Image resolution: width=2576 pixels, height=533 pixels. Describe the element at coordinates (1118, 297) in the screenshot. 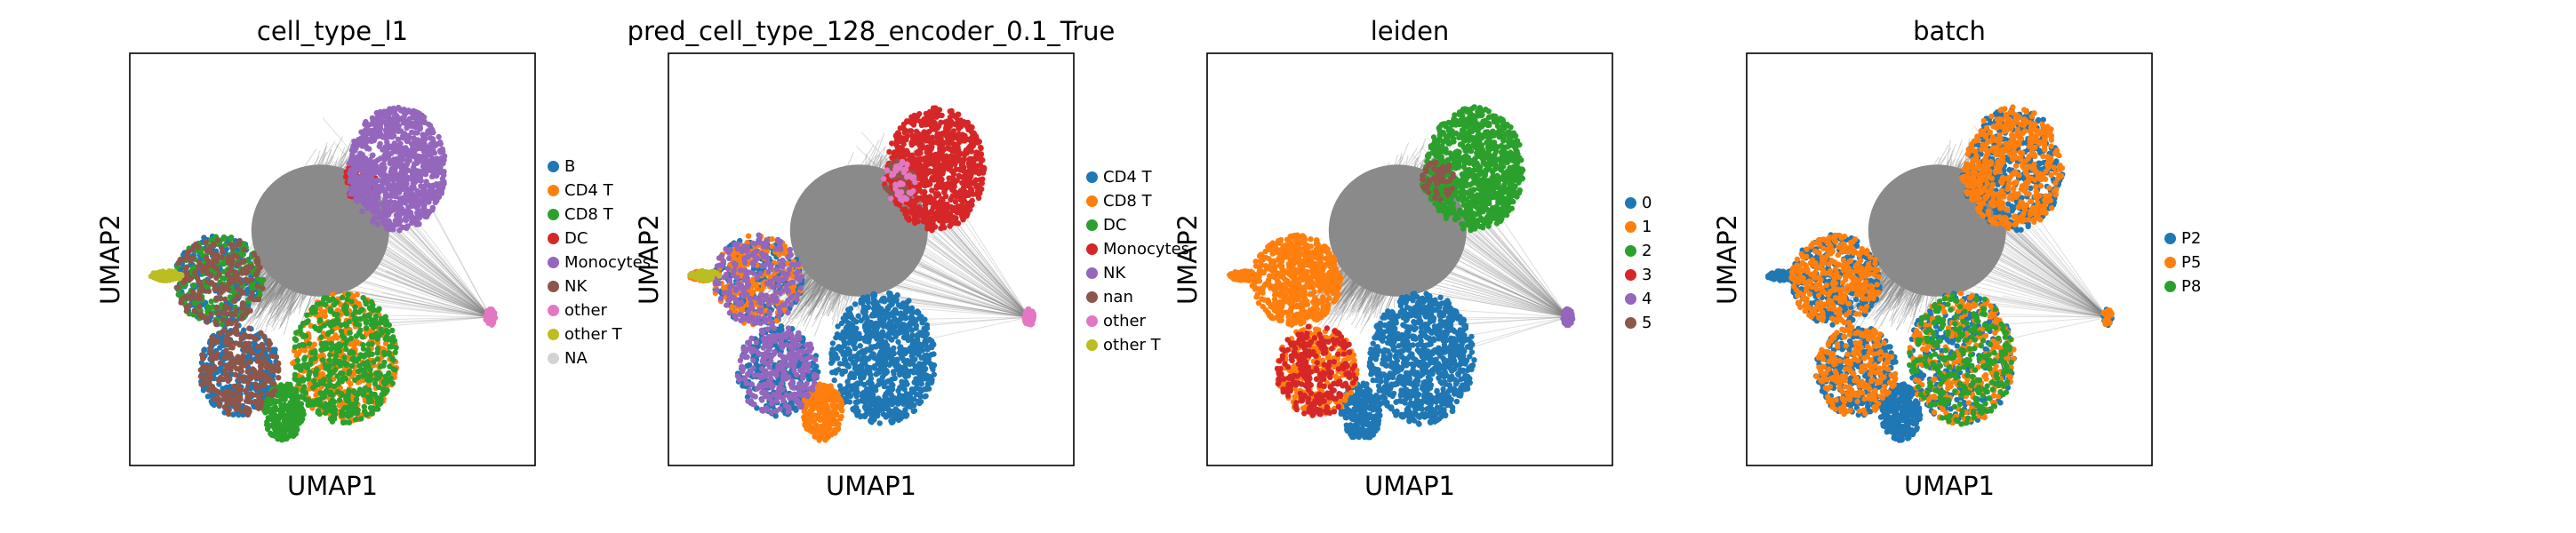

I see `legend-label: nan` at that location.